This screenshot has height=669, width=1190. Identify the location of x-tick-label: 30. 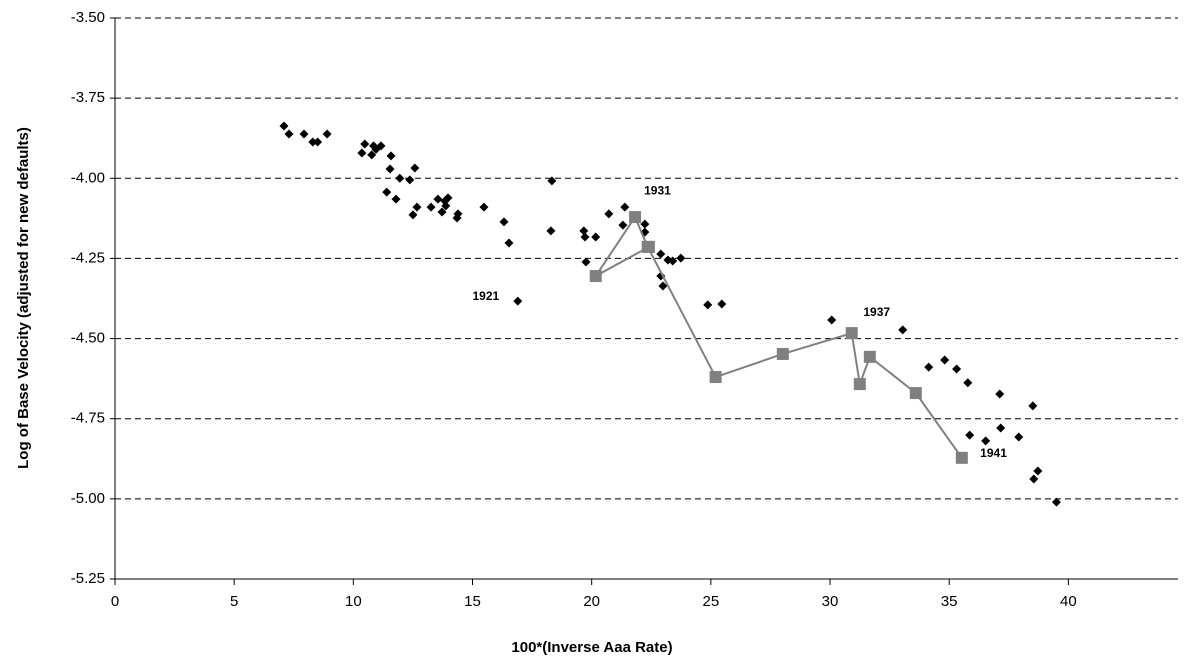
(830, 601).